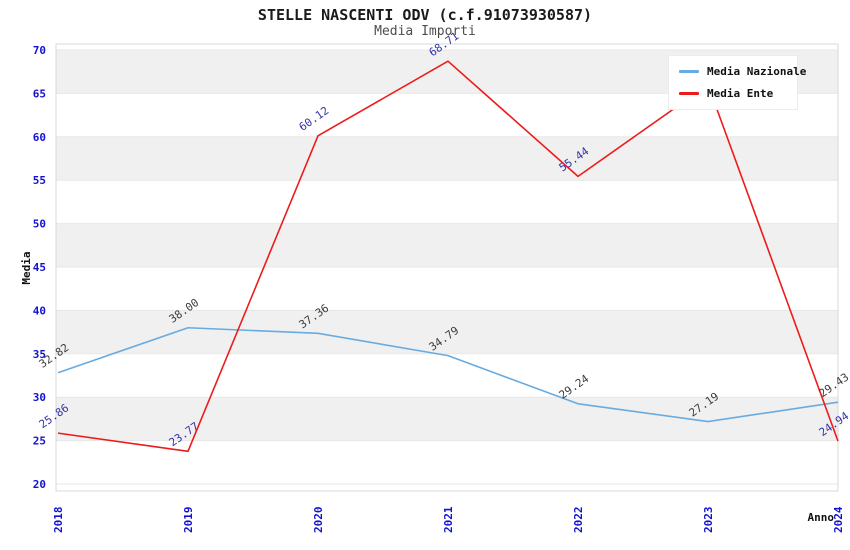 Image resolution: width=850 pixels, height=550 pixels. What do you see at coordinates (689, 71) in the screenshot?
I see `legend-swatch-nazionale-icon` at bounding box center [689, 71].